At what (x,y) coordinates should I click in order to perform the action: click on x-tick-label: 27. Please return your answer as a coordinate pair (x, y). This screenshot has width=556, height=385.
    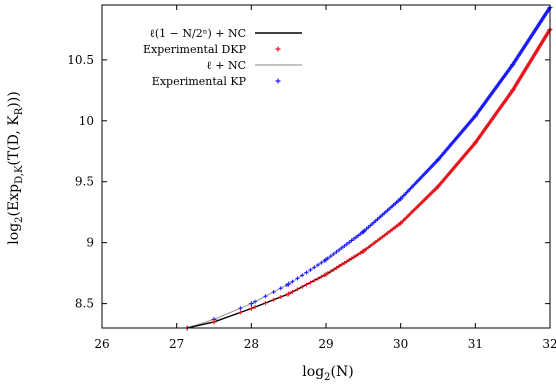
    Looking at the image, I should click on (176, 344).